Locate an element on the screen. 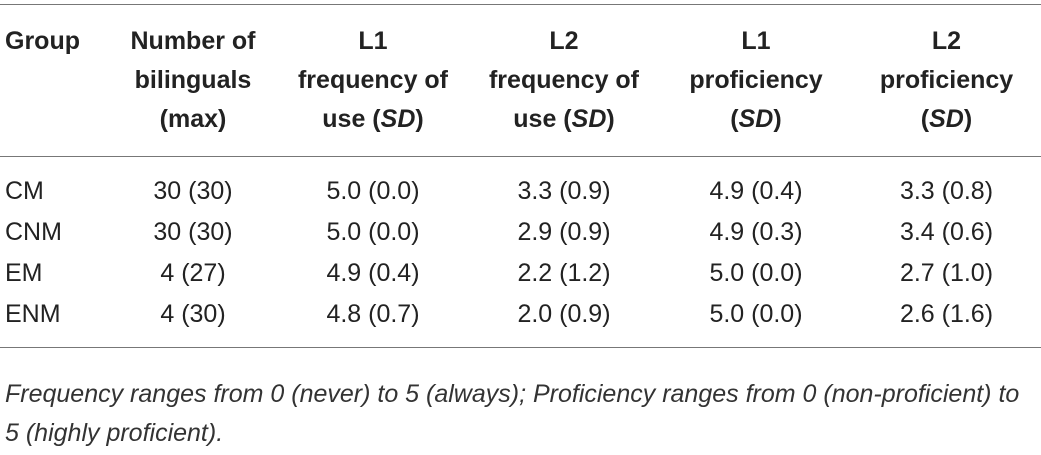 The image size is (1041, 455). cell-l2-proficiency: 3.4 (0.6) is located at coordinates (946, 232).